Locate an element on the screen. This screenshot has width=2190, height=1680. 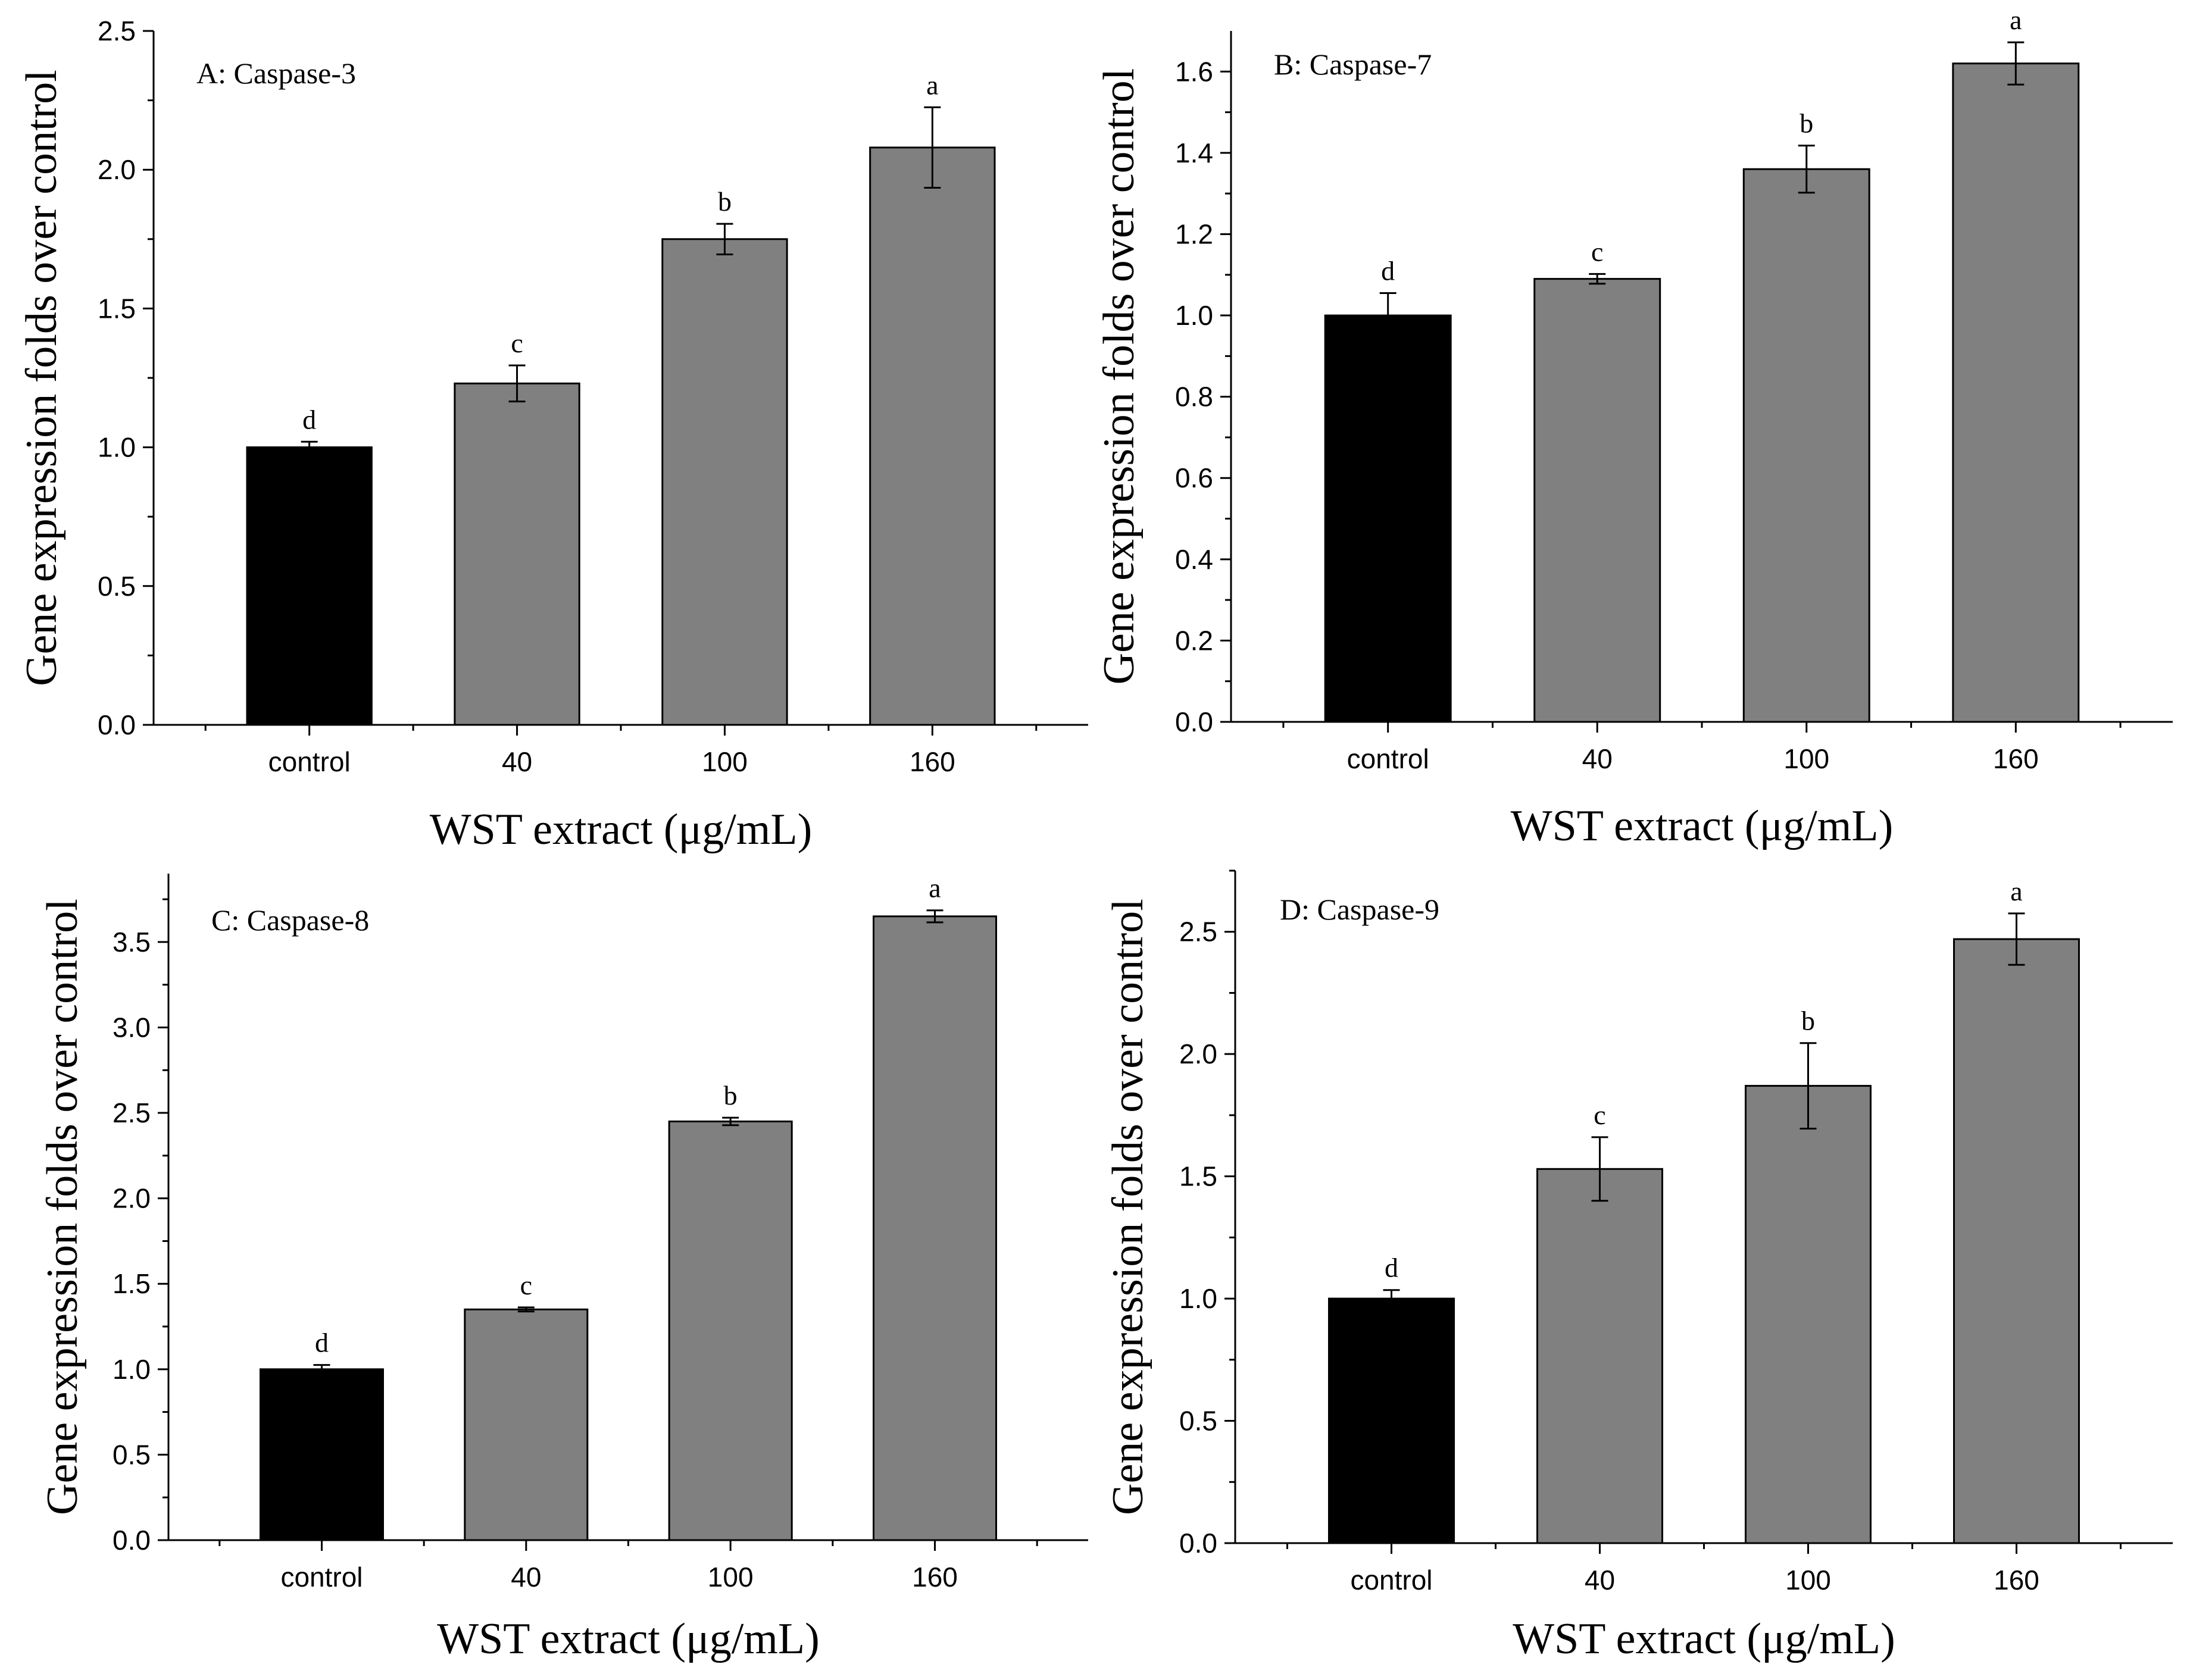
y-tick-label: 1.4 is located at coordinates (1194, 152).